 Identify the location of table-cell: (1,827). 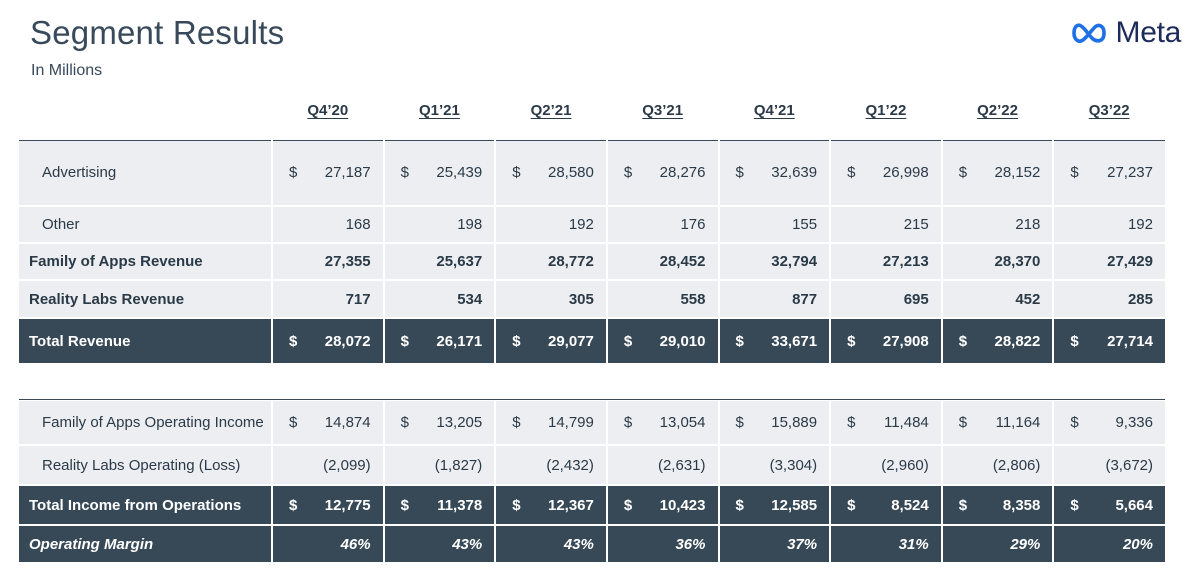
(440, 465).